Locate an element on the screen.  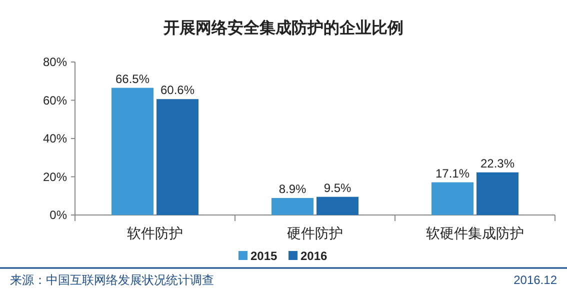
x-tick-label: 硬件防护 is located at coordinates (315, 233).